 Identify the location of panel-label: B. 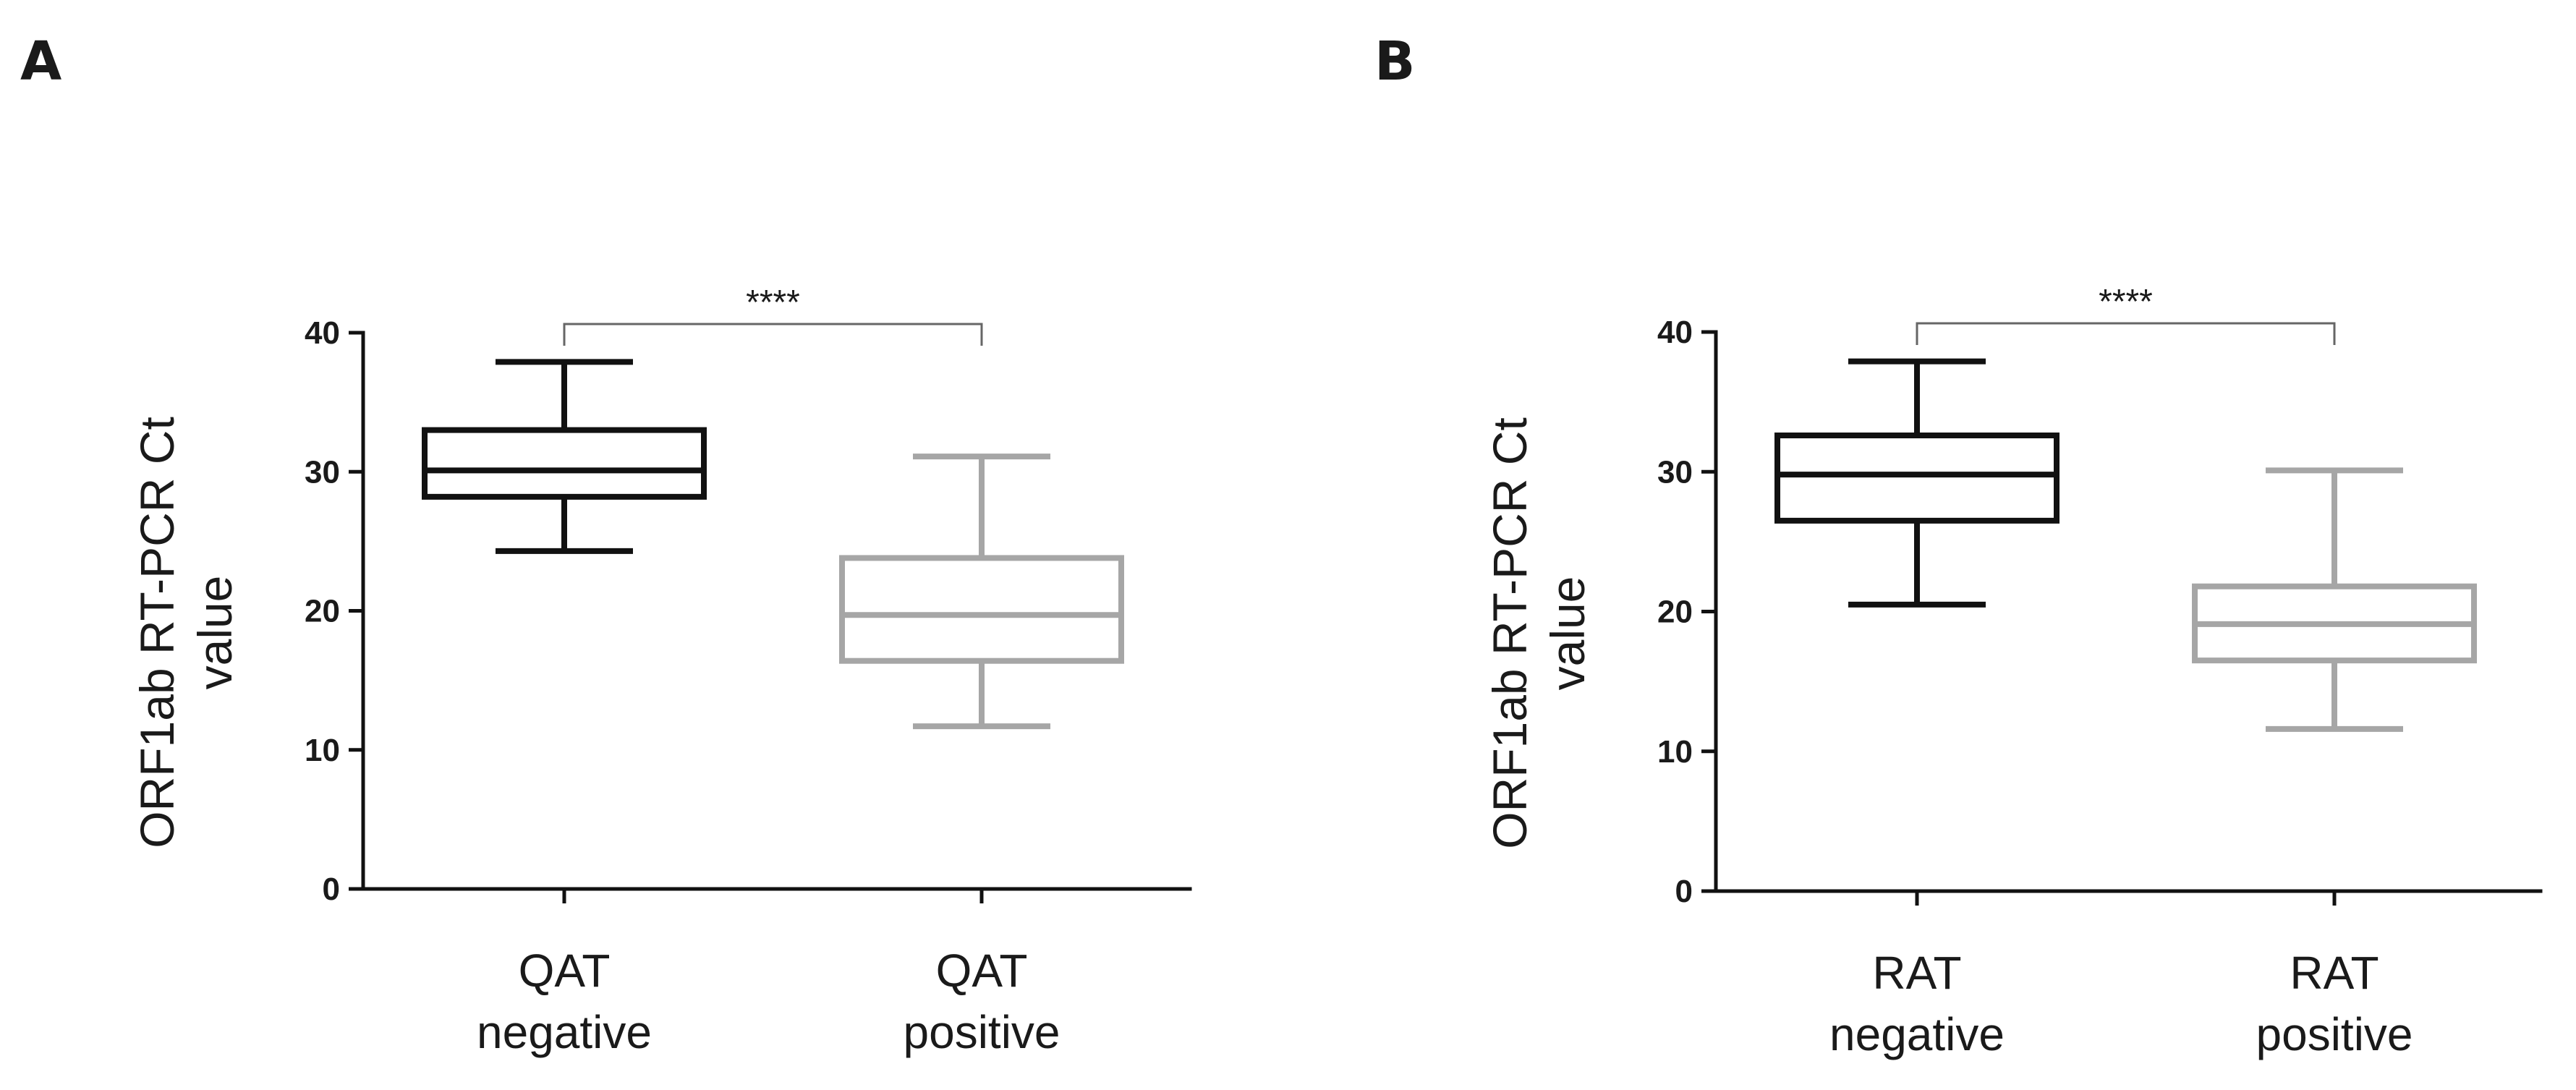
(1394, 62).